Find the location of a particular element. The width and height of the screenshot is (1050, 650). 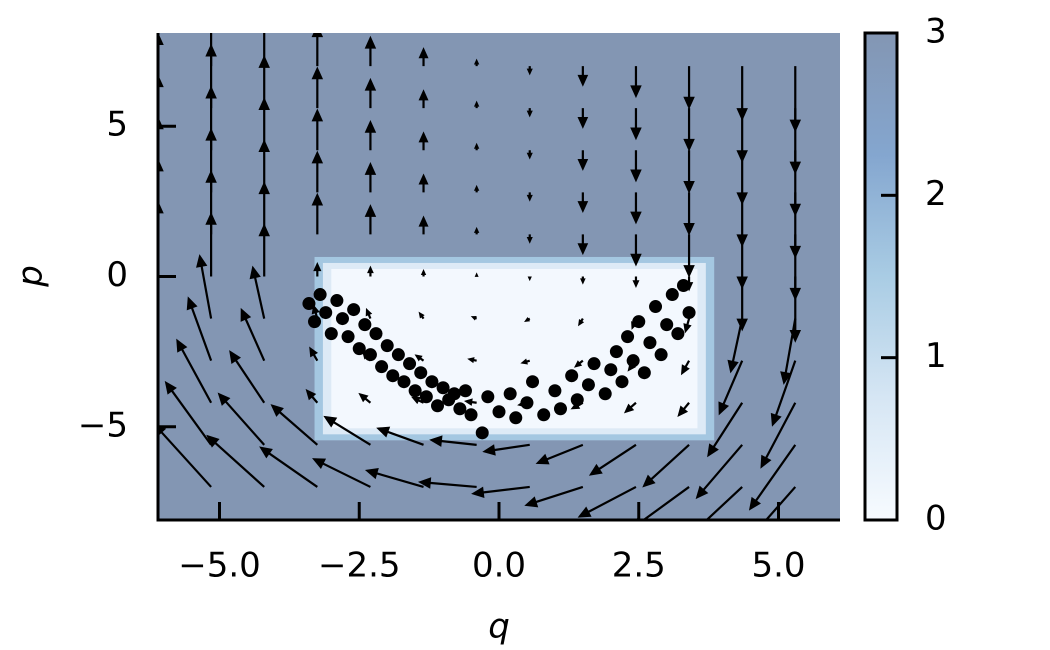

x-tick-label: 2.5 is located at coordinates (639, 566).